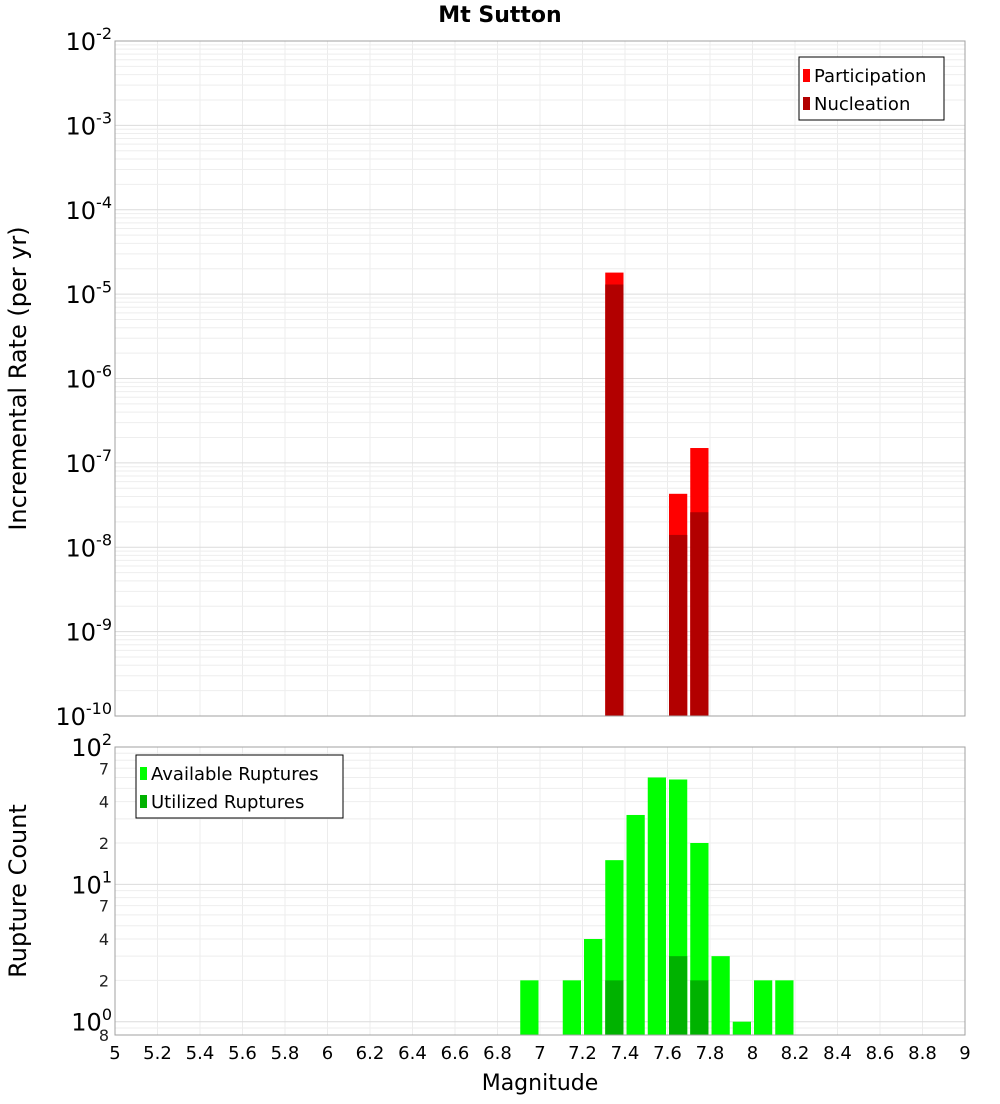 This screenshot has width=1000, height=1104. Describe the element at coordinates (89, 293) in the screenshot. I see `y-tick-label: 10⁻⁵` at that location.